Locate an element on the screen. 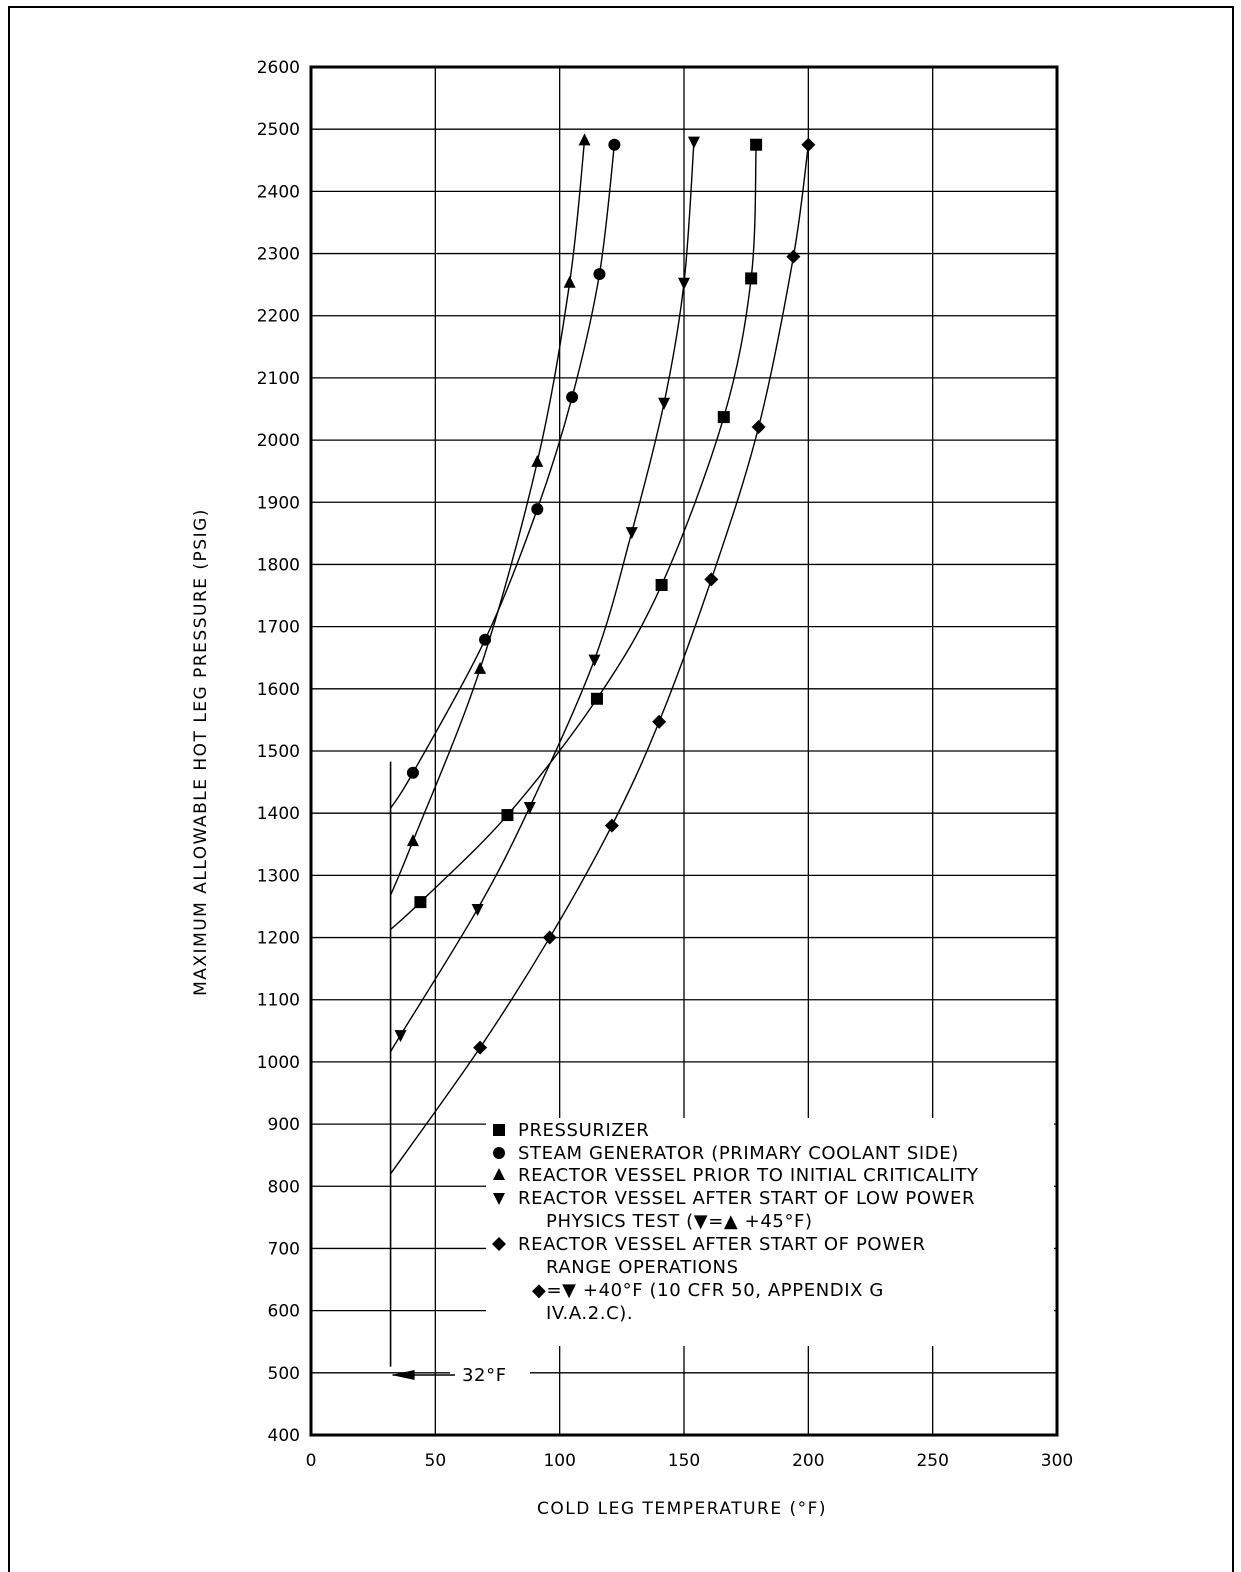 The width and height of the screenshot is (1241, 1572). x-tick-label: 50 is located at coordinates (436, 1461).